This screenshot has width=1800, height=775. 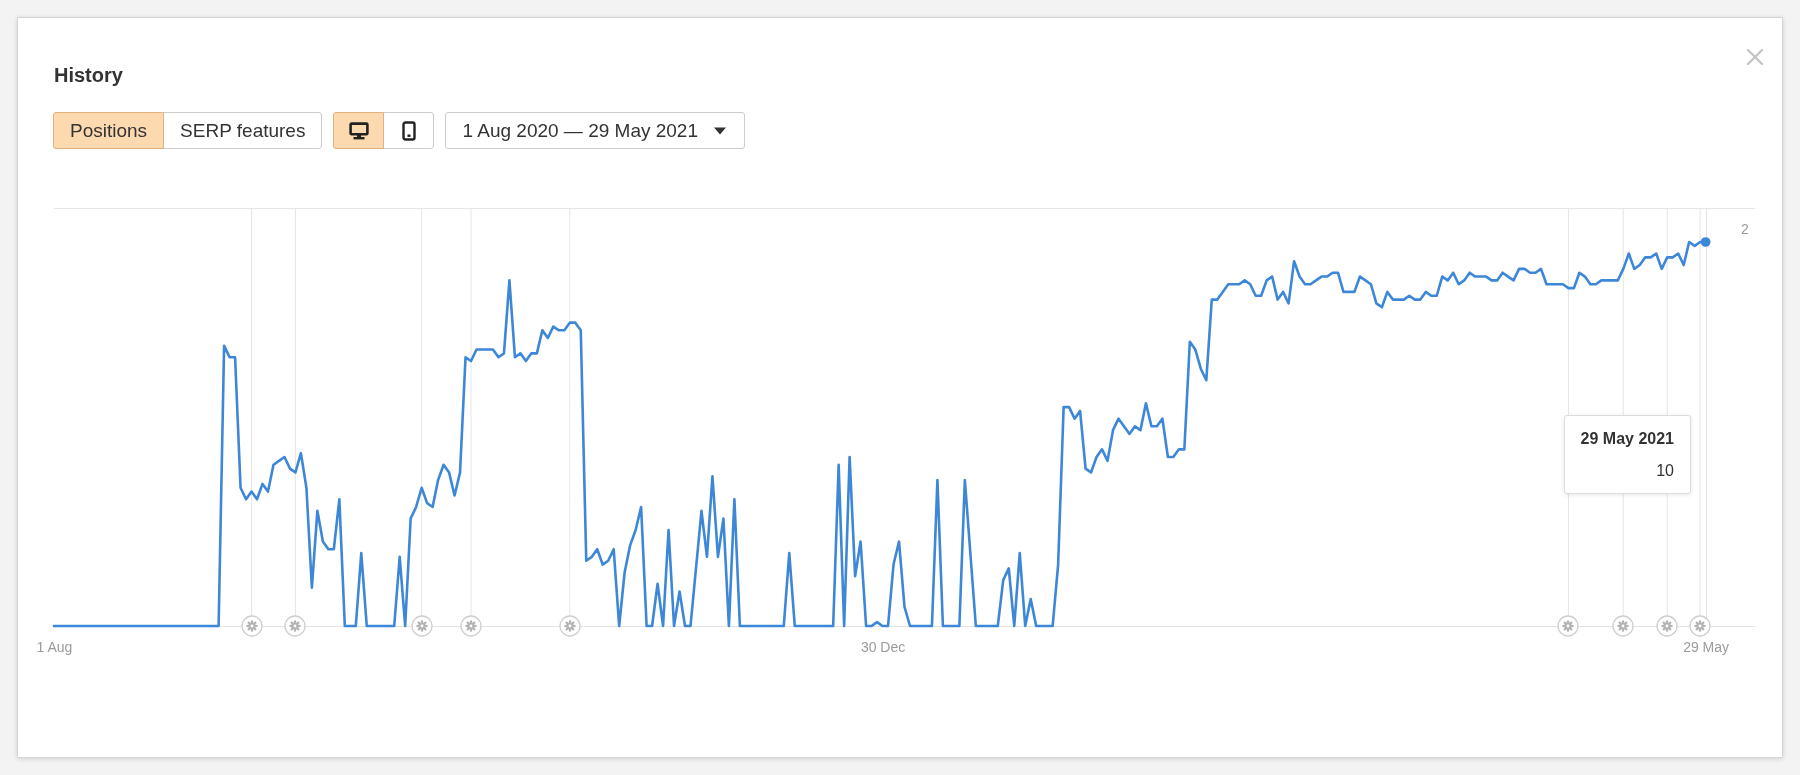 I want to click on annotation: 29 May 2021, so click(x=1627, y=438).